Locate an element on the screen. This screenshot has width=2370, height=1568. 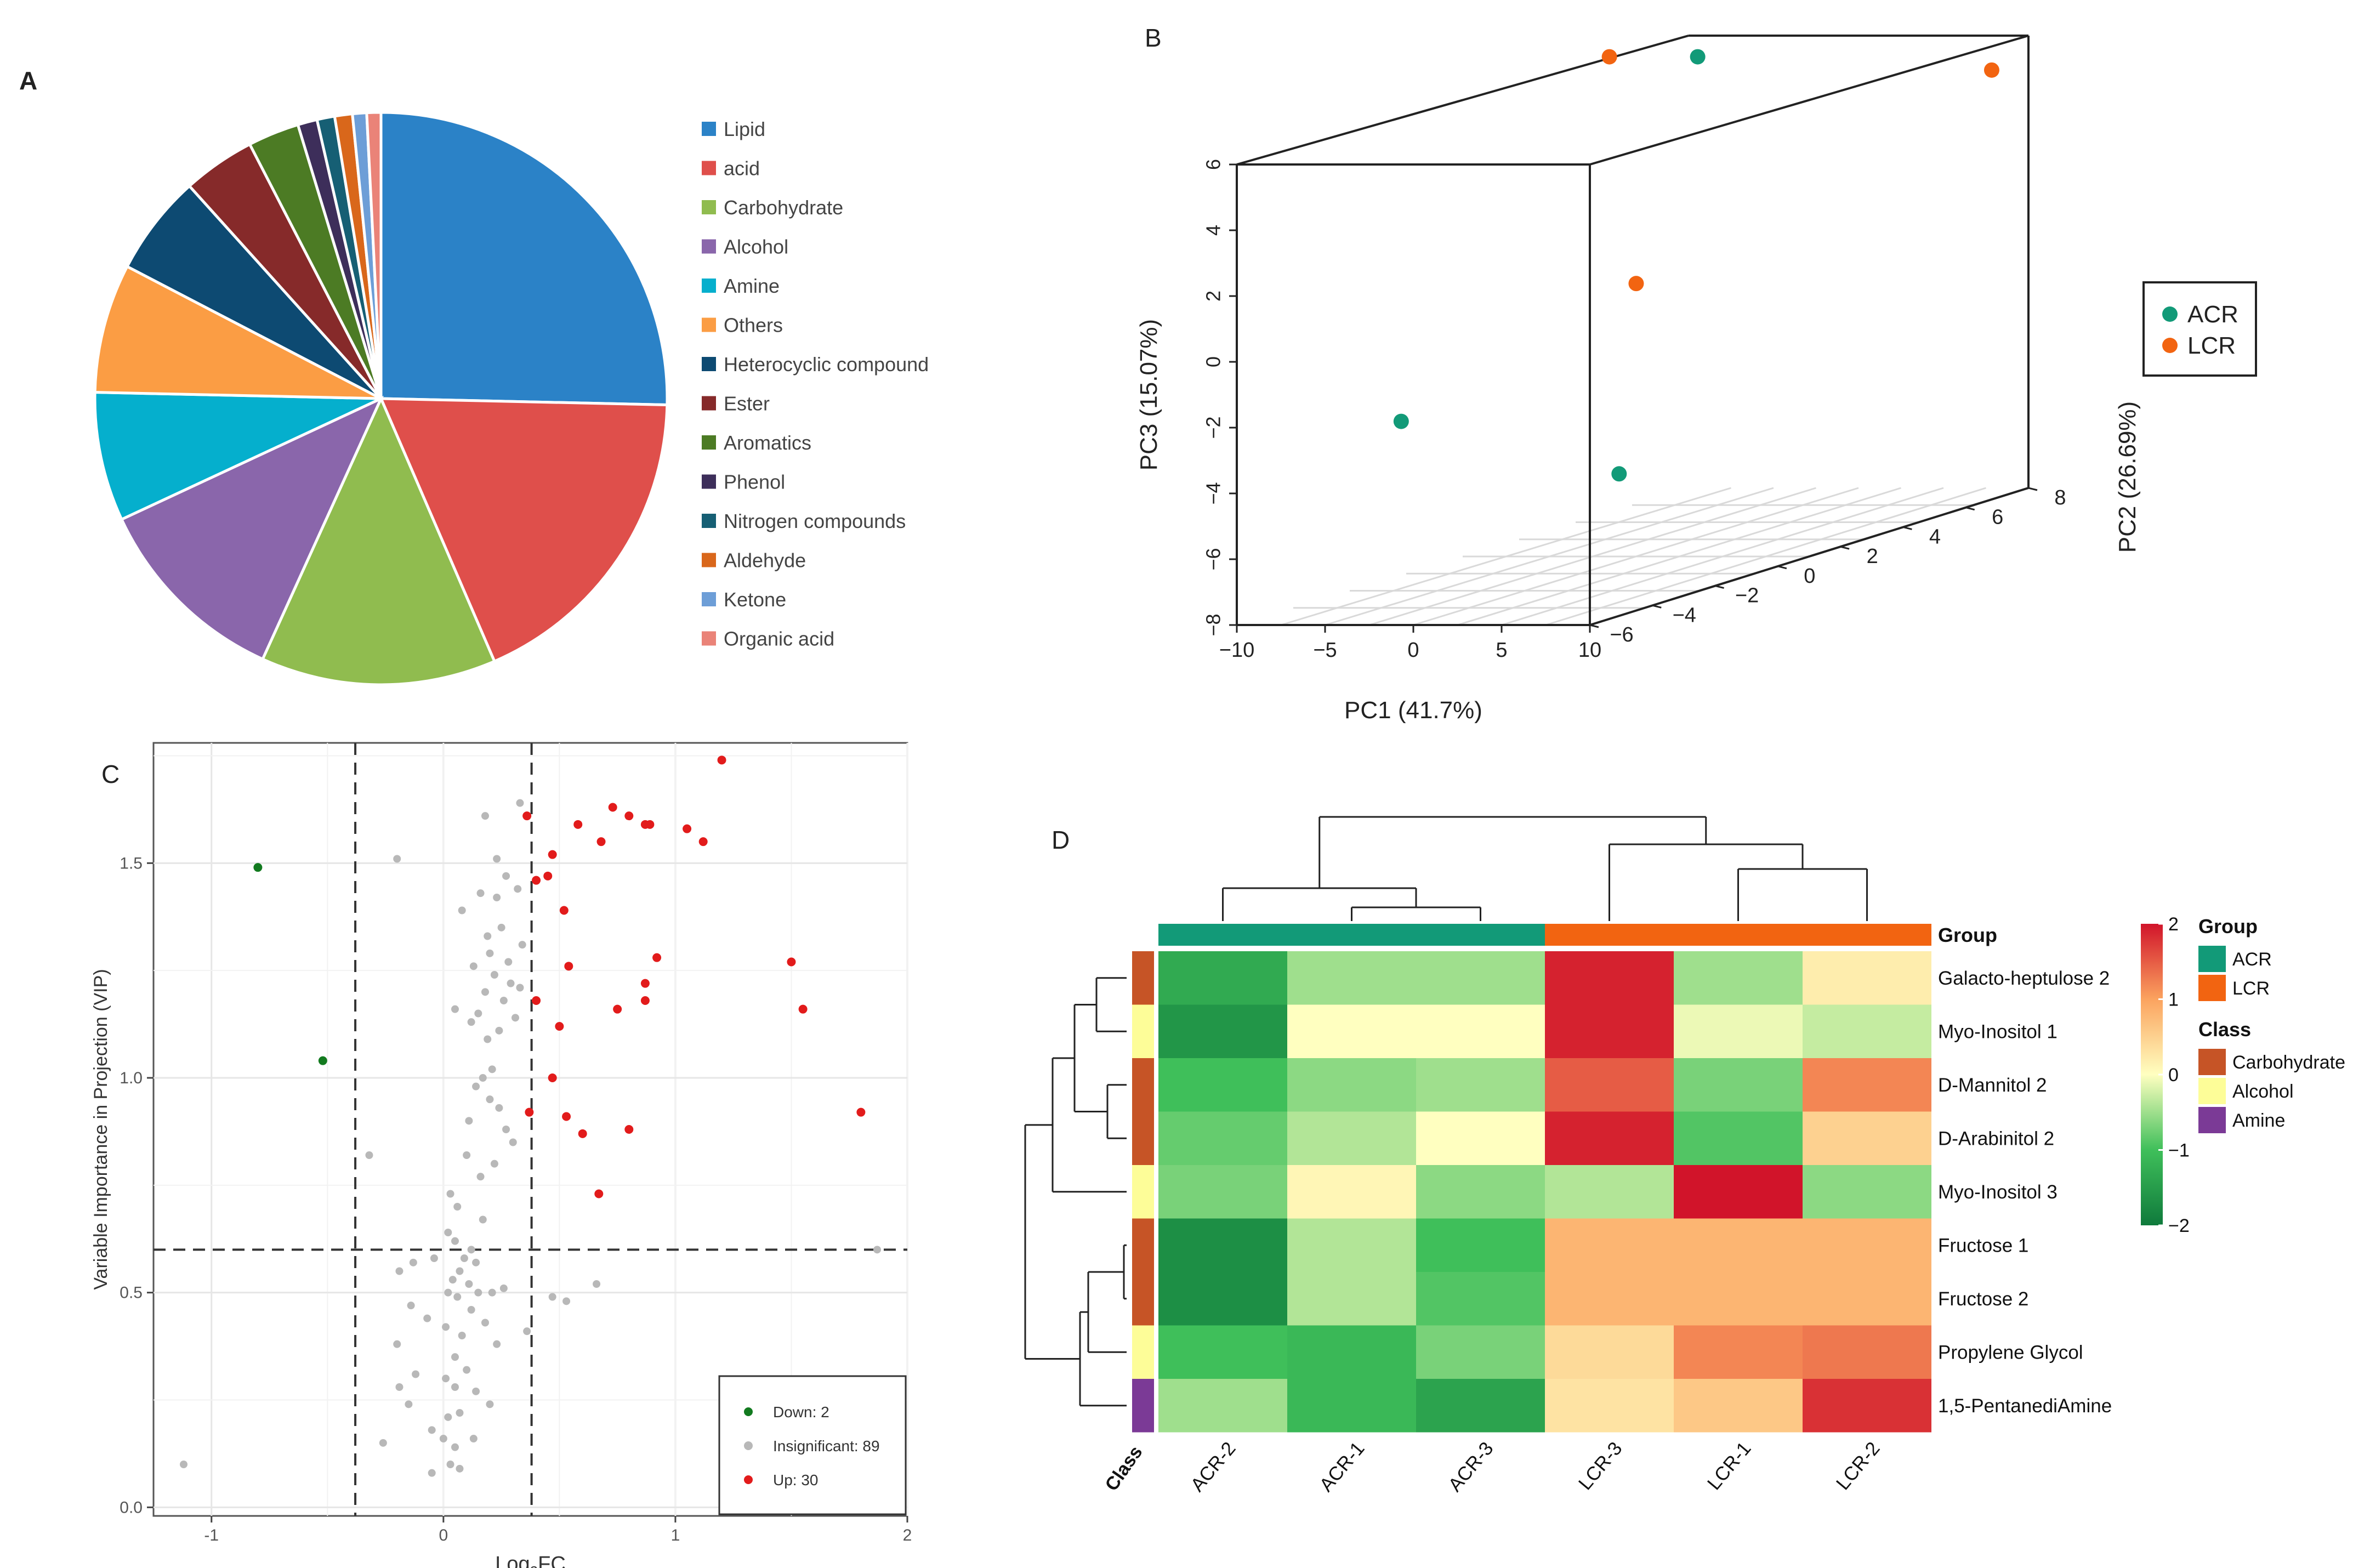
legend-class-label: Carbohydrate is located at coordinates (2288, 1062).